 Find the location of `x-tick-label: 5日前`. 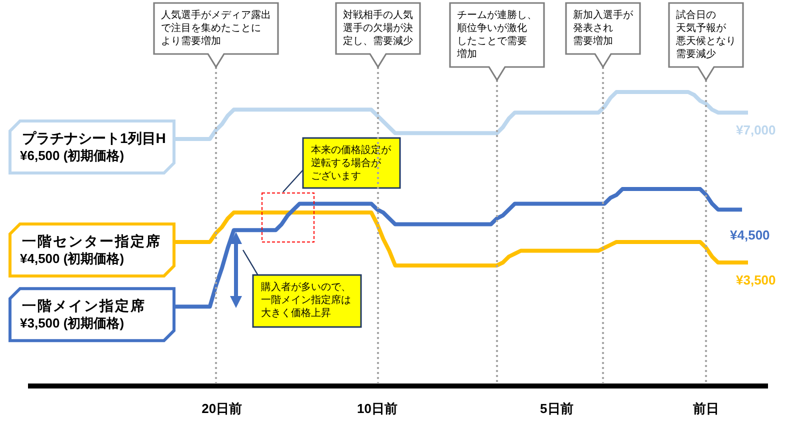

x-tick-label: 5日前 is located at coordinates (557, 408).